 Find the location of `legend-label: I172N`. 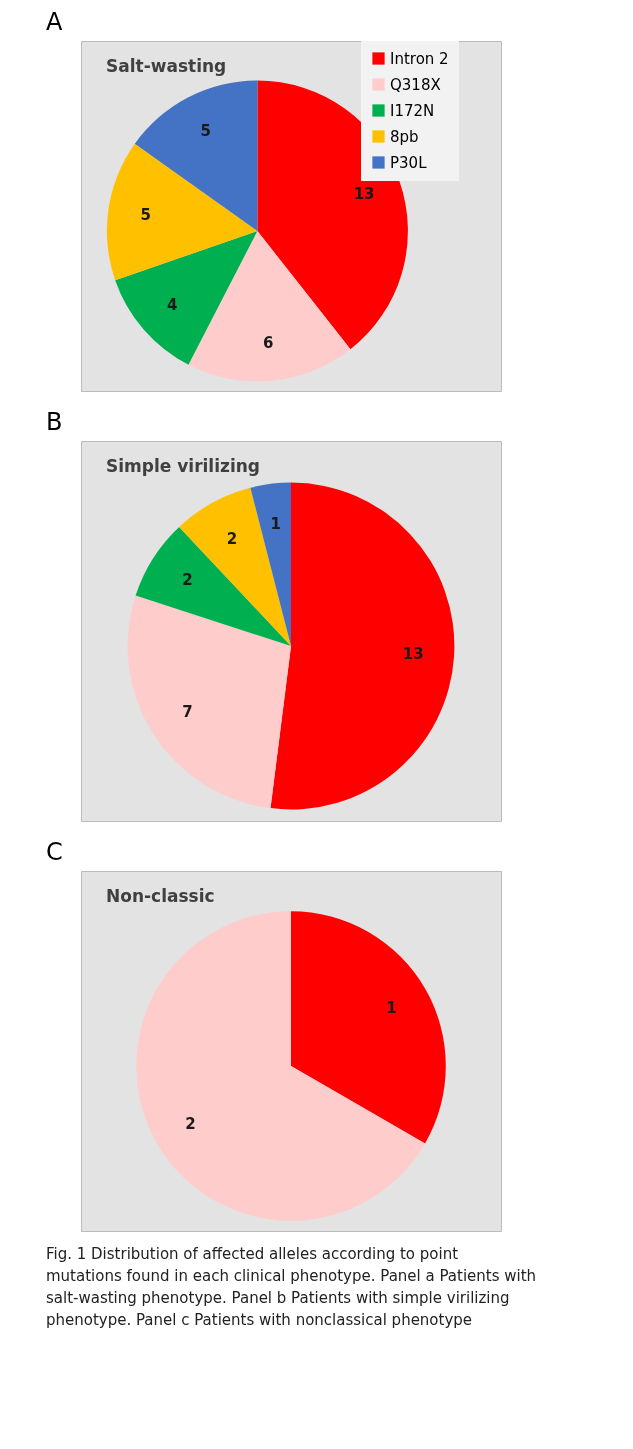

legend-label: I172N is located at coordinates (412, 110).